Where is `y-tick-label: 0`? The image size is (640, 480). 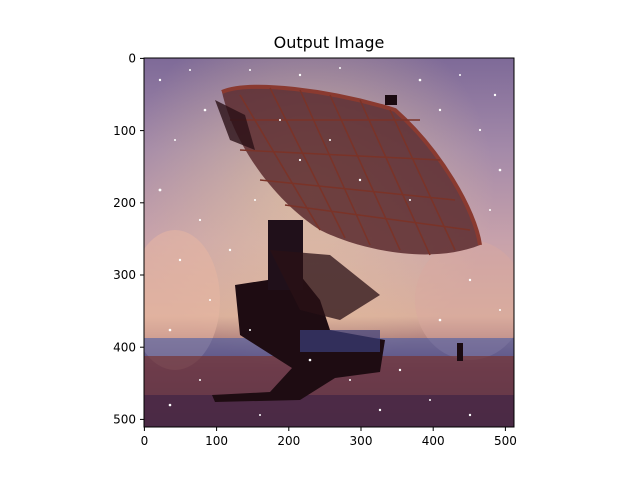 y-tick-label: 0 is located at coordinates (132, 59).